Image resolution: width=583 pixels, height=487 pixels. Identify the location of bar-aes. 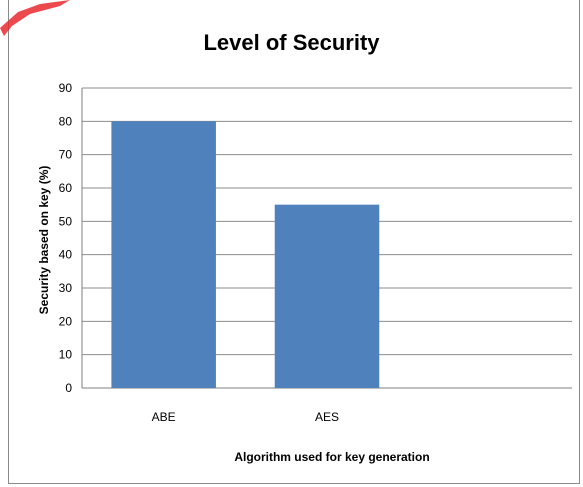
(327, 296).